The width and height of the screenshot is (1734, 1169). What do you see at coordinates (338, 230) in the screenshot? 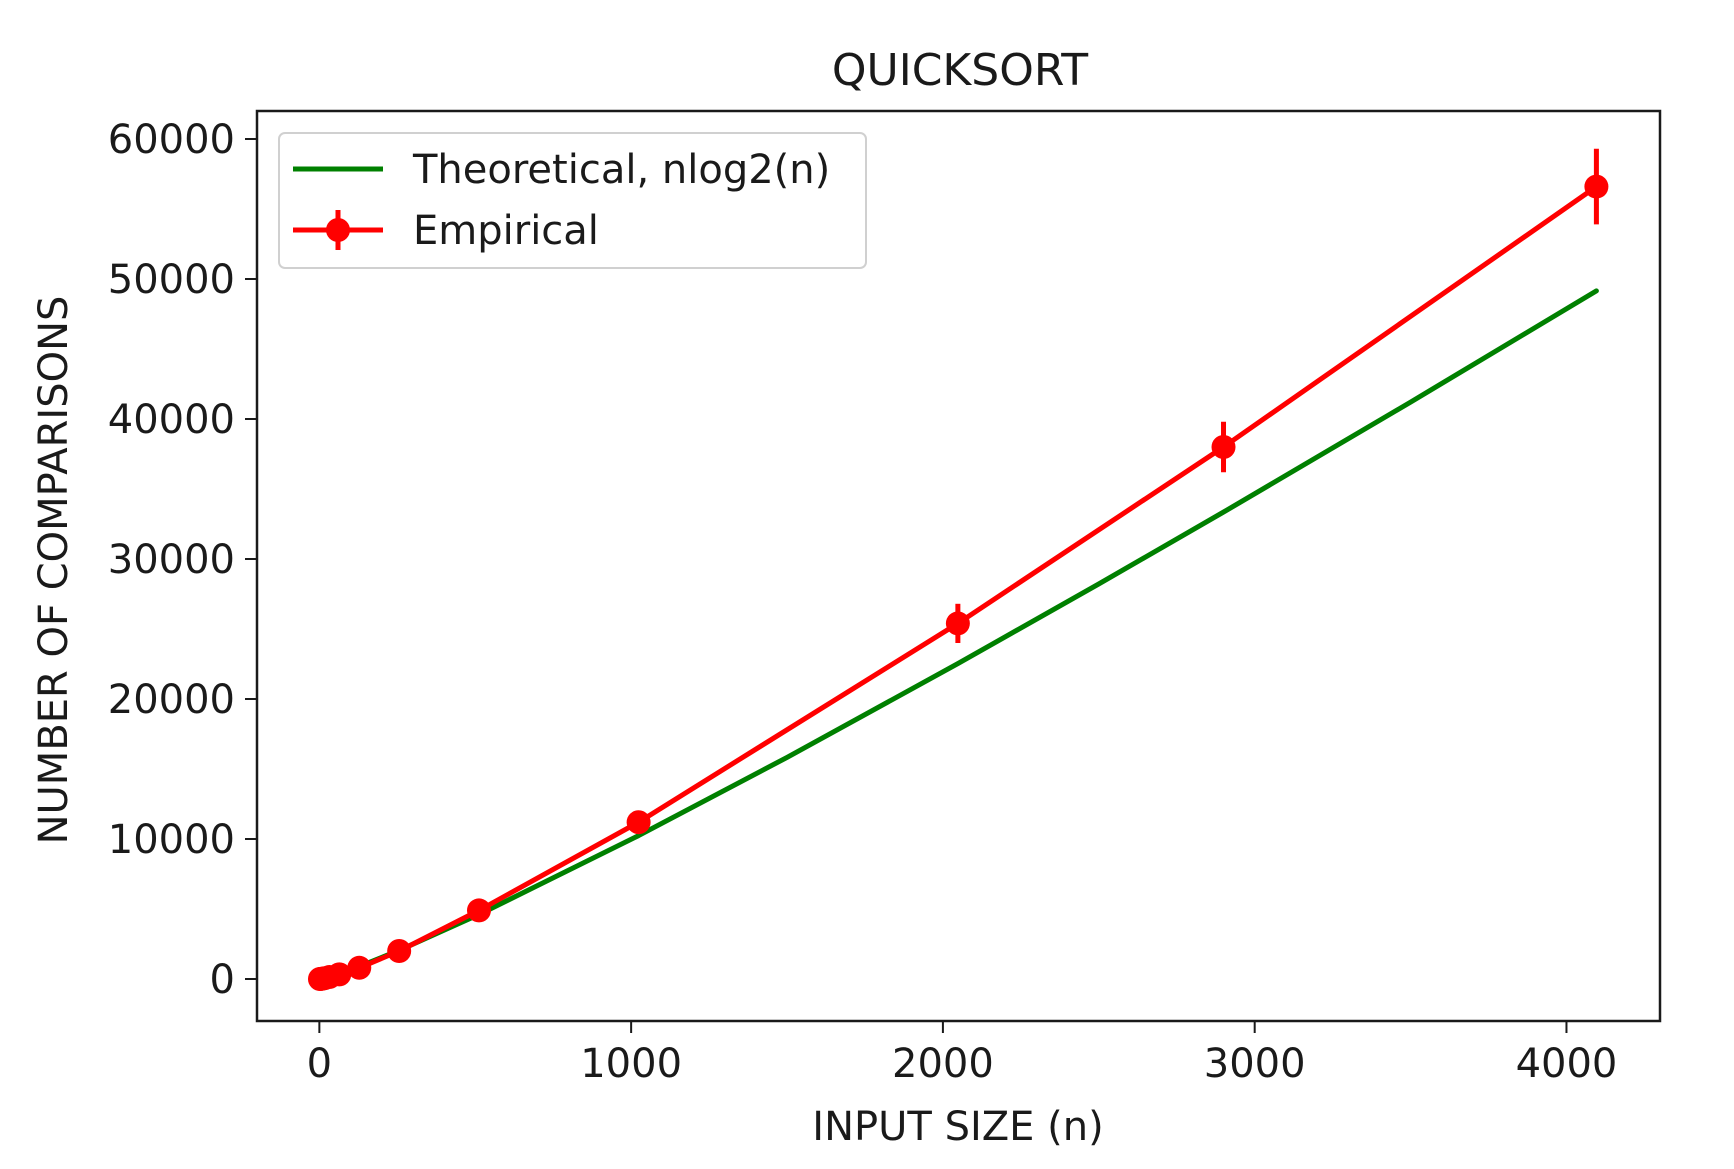
I see `legend-swatch-marker` at bounding box center [338, 230].